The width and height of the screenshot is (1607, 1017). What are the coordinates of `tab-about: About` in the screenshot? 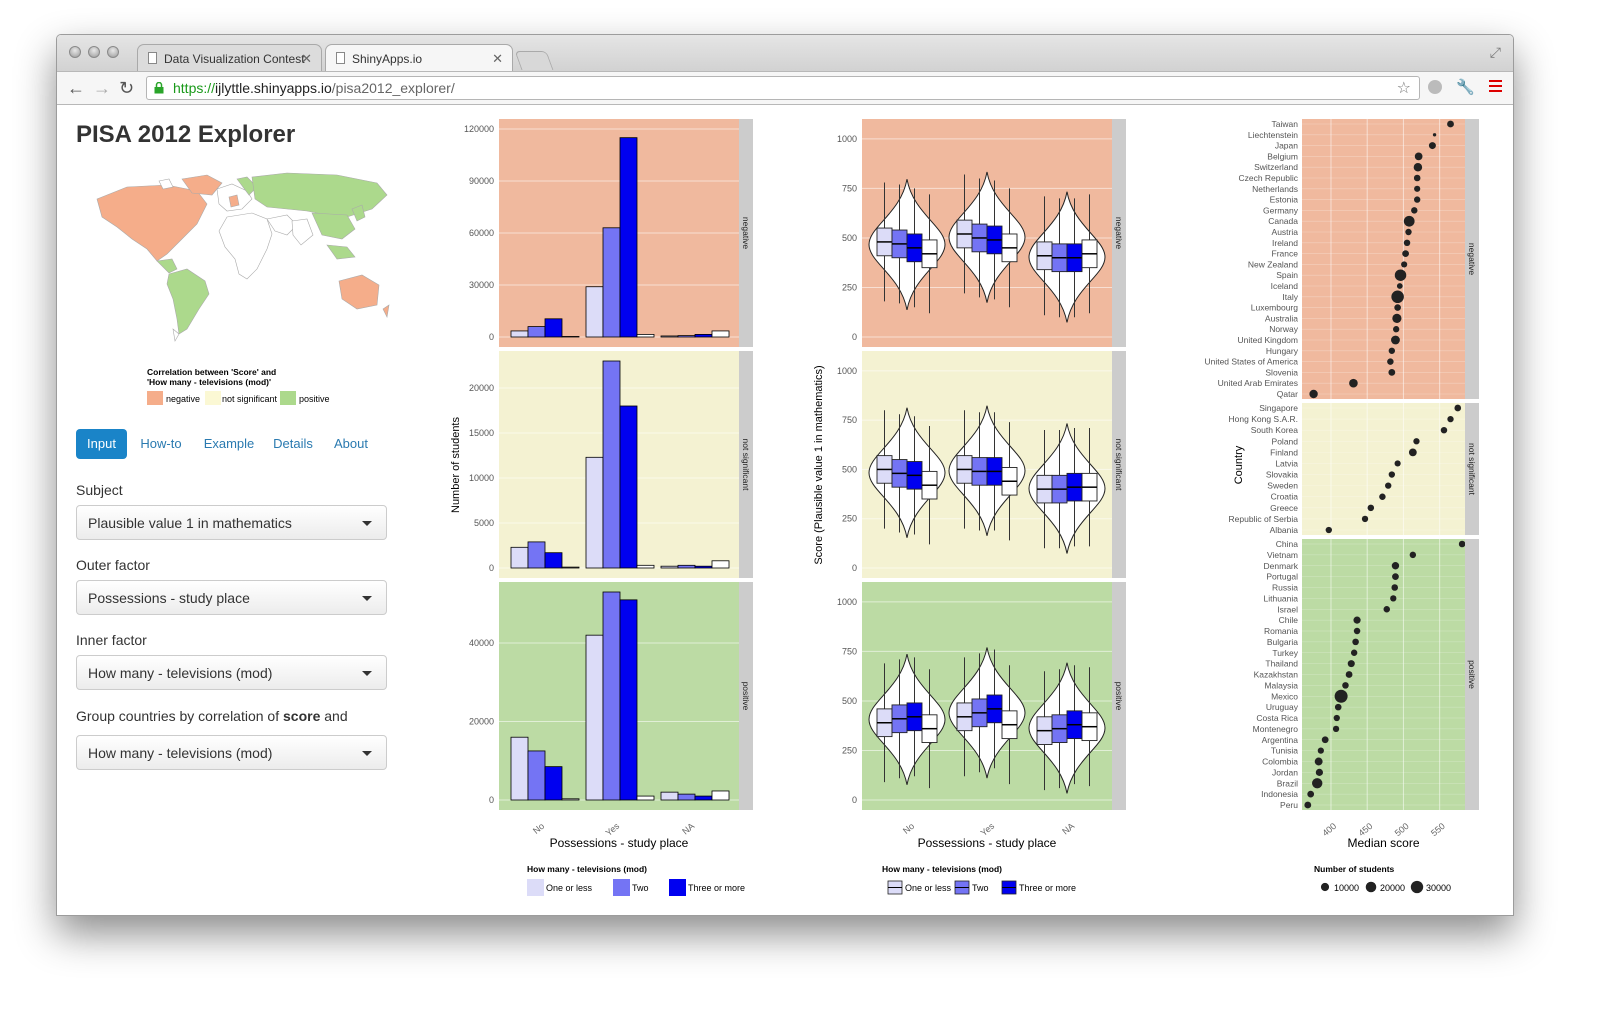 It's located at (351, 443).